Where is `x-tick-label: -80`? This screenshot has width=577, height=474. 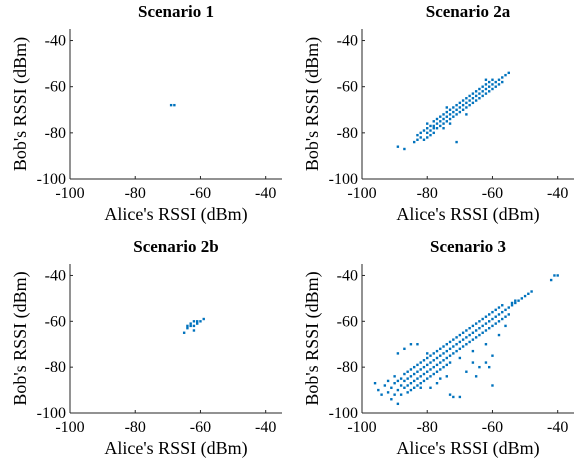
x-tick-label: -80 is located at coordinates (135, 427).